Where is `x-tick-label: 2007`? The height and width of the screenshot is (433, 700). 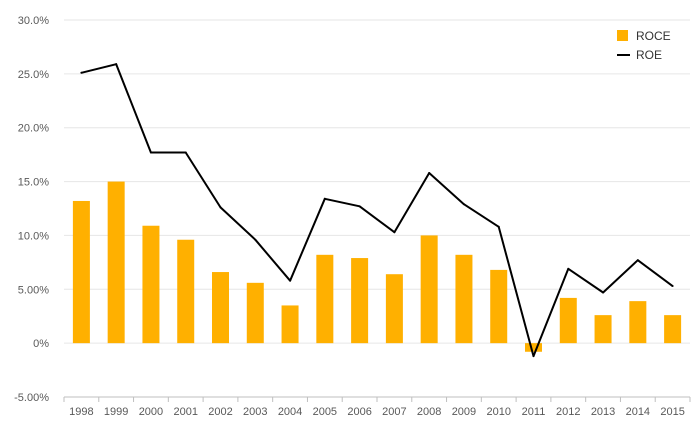
x-tick-label: 2007 is located at coordinates (394, 412).